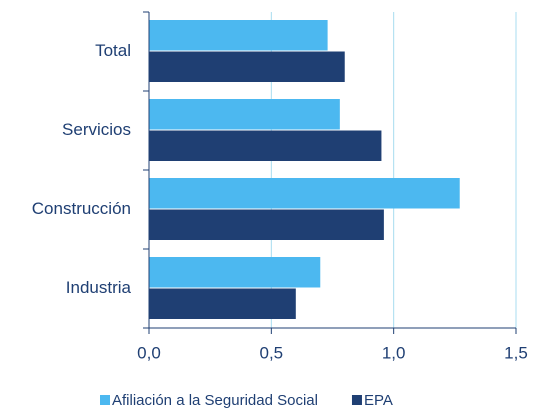 This screenshot has height=414, width=534. Describe the element at coordinates (99, 287) in the screenshot. I see `y-tick-label: Industria` at that location.